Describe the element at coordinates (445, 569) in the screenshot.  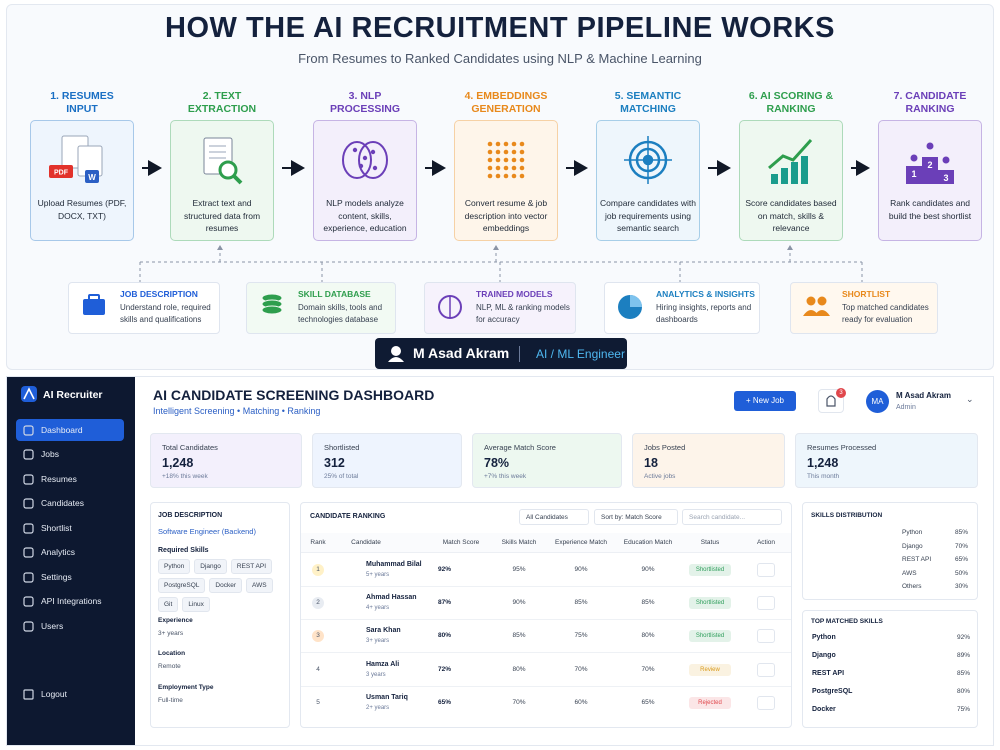
I see `match-label: 92%` at that location.